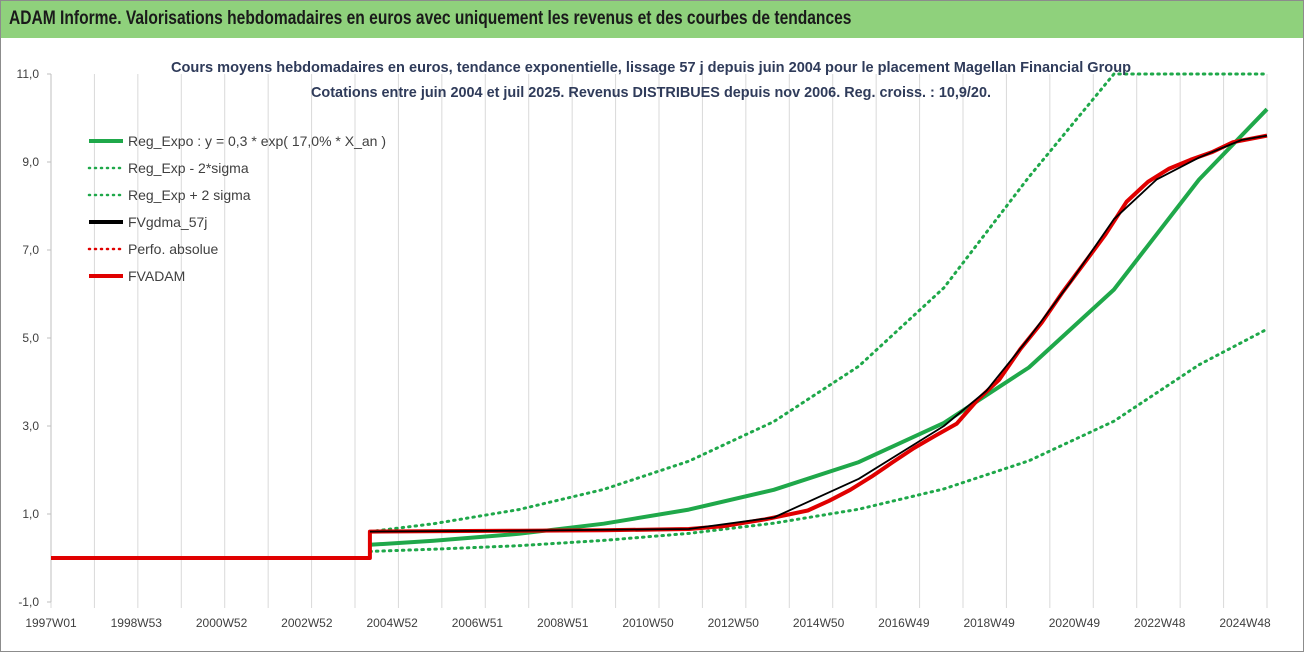  Describe the element at coordinates (28, 602) in the screenshot. I see `y-tick-label: -1,0` at that location.